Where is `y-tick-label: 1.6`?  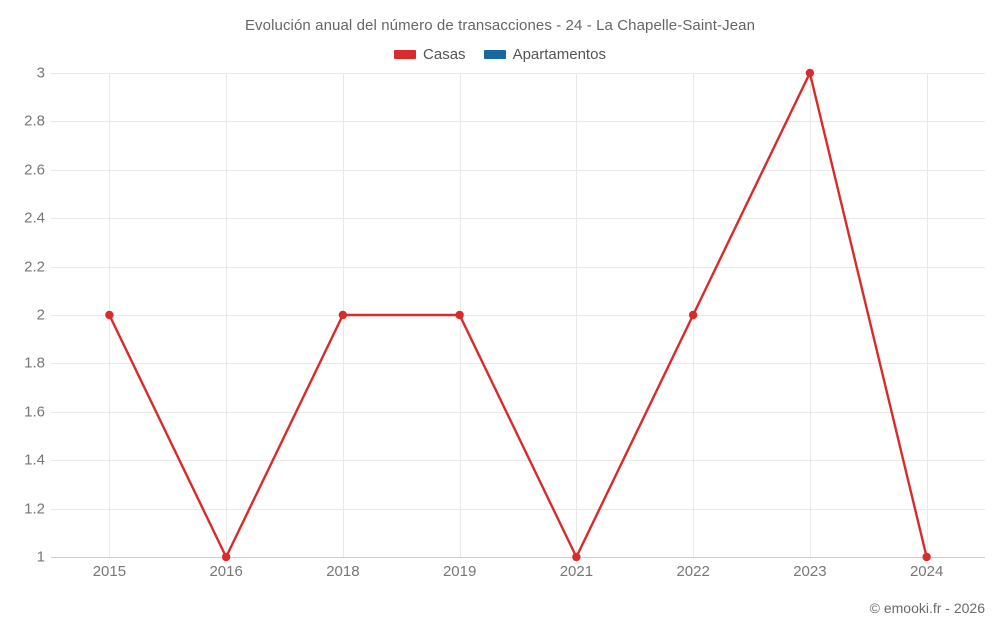
y-tick-label: 1.6 is located at coordinates (34, 412).